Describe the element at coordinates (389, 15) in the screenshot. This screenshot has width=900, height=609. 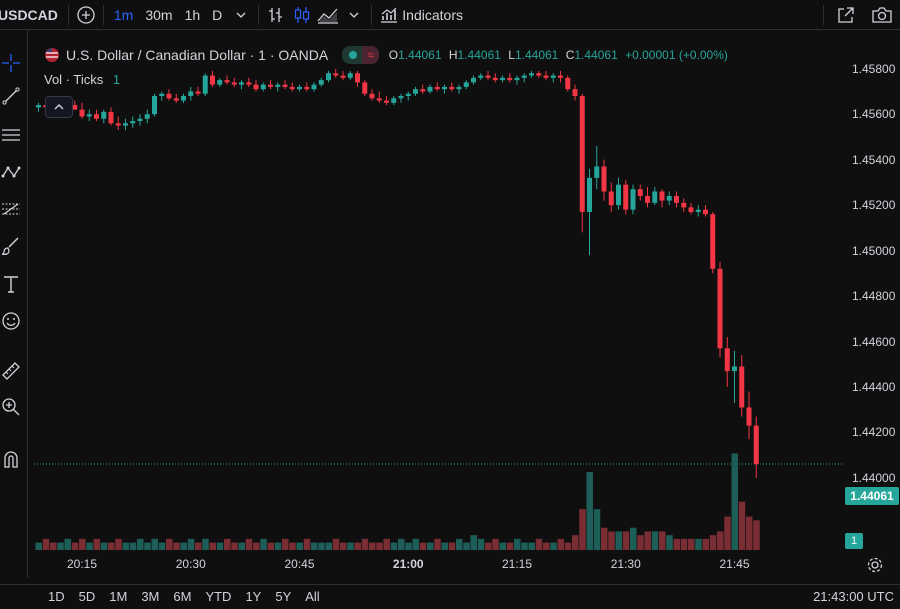
I see `indicators-icon` at that location.